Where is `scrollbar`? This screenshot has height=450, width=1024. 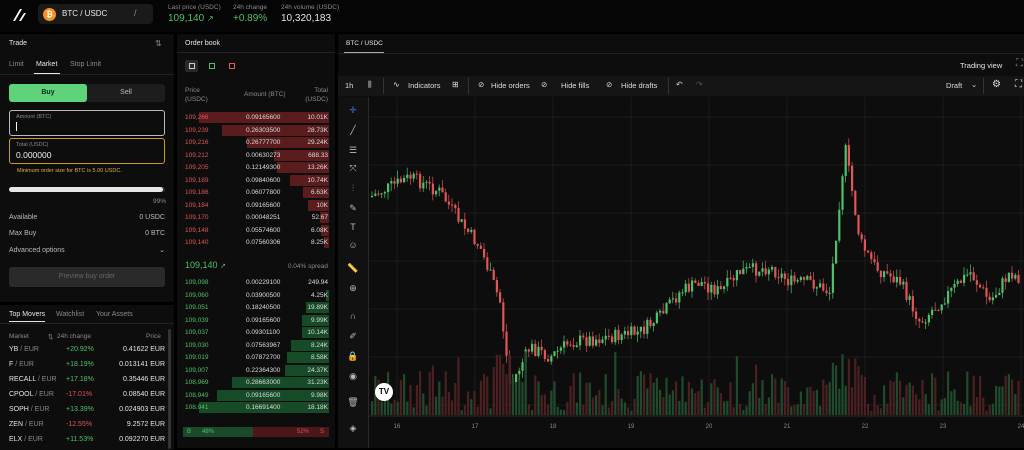
scrollbar is located at coordinates (169, 389).